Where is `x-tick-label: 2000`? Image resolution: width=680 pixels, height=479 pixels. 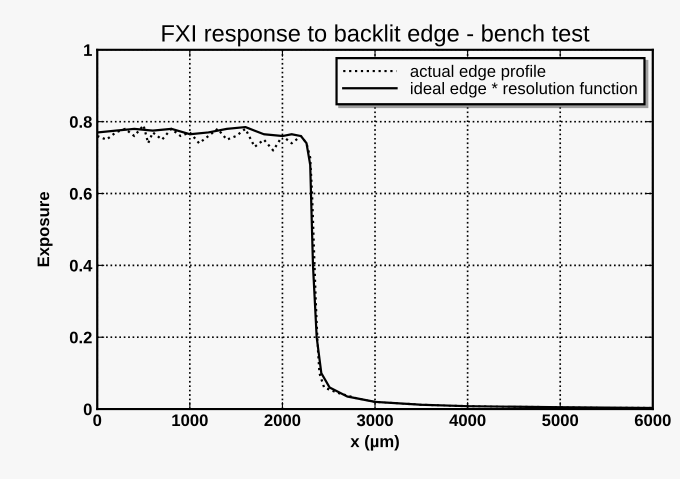 x-tick-label: 2000 is located at coordinates (282, 420).